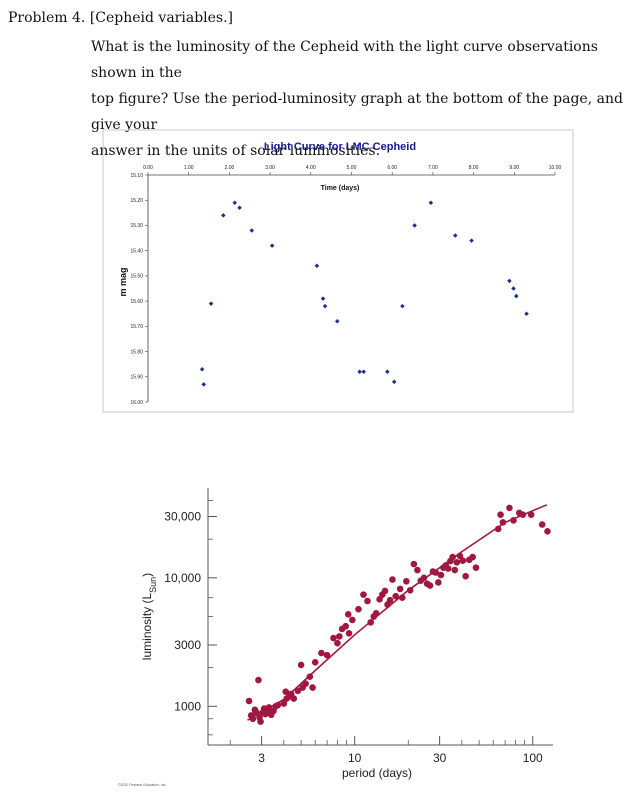 Image resolution: width=643 pixels, height=798 pixels. I want to click on light-curve-y-tick-label: 16.00, so click(136, 403).